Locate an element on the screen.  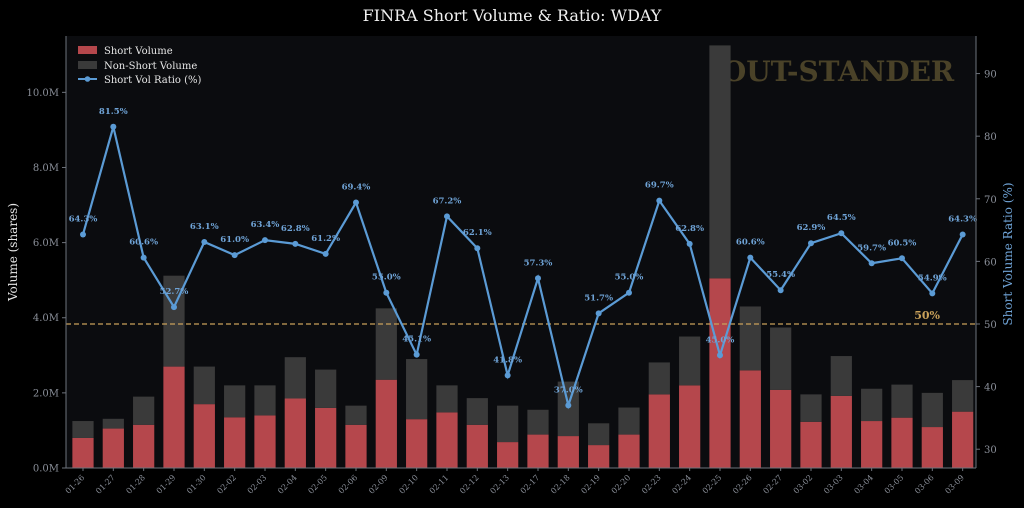
left-tick-label: 8.0M is located at coordinates (46, 168).